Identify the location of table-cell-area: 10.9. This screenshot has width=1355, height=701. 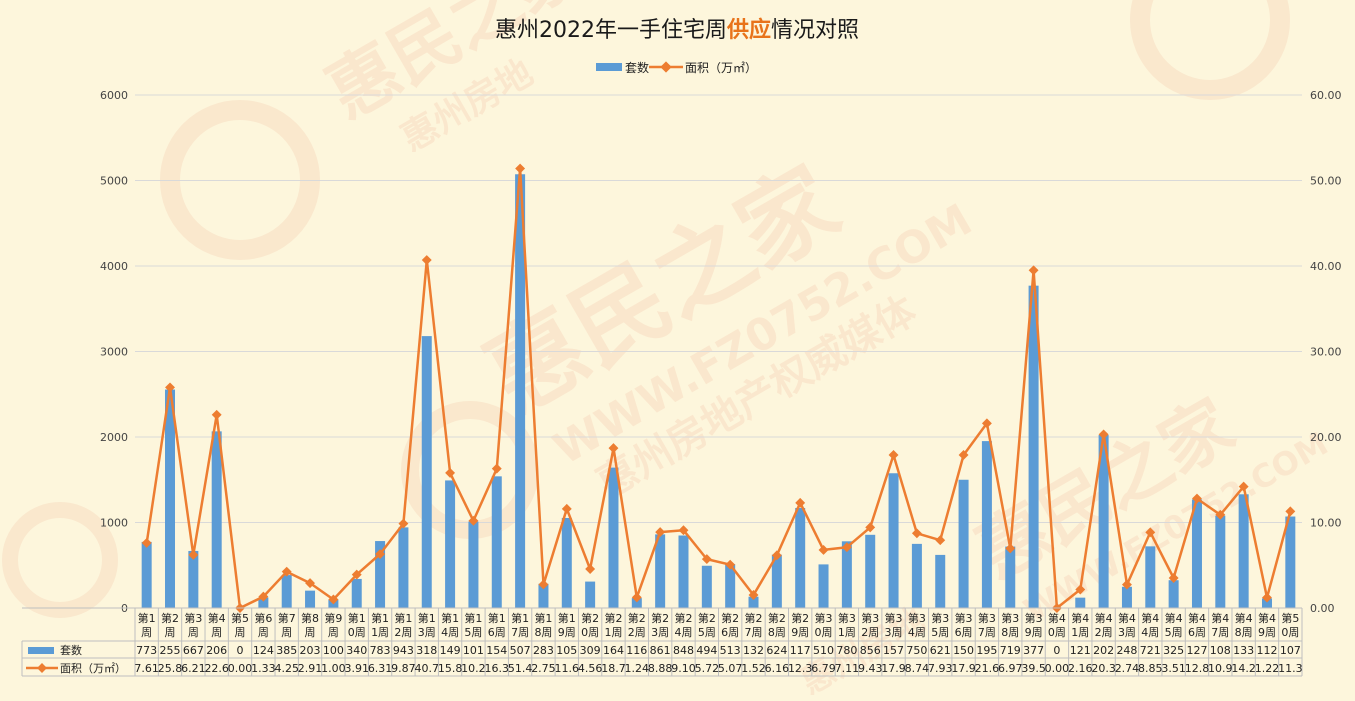
(1220, 668).